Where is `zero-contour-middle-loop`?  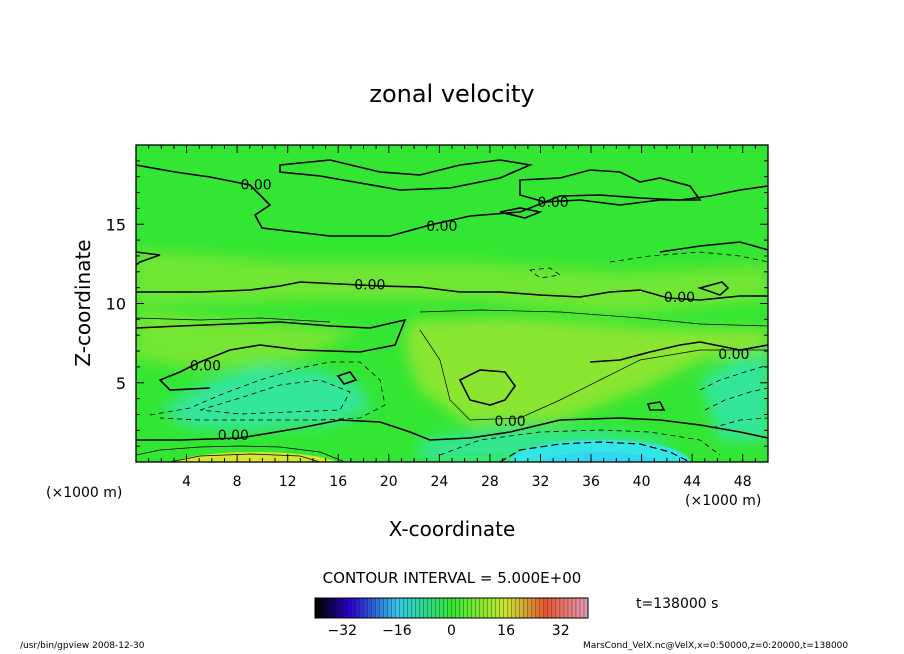
zero-contour-middle-loop is located at coordinates (487, 387).